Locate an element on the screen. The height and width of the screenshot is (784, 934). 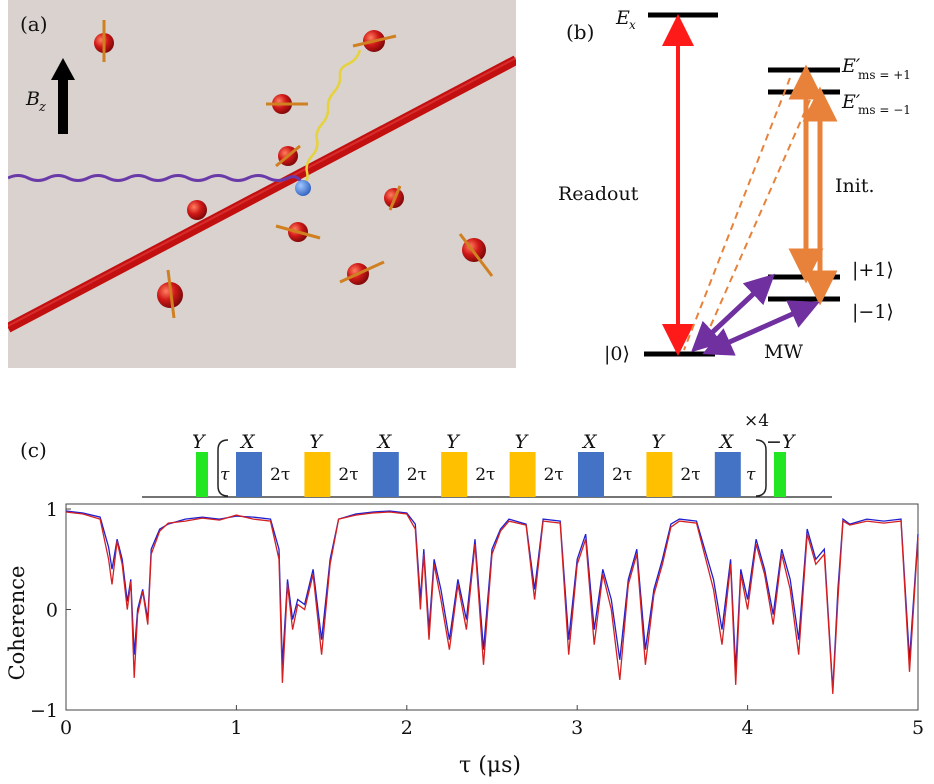
y-axis-label: Coherence is located at coordinates (17, 623).